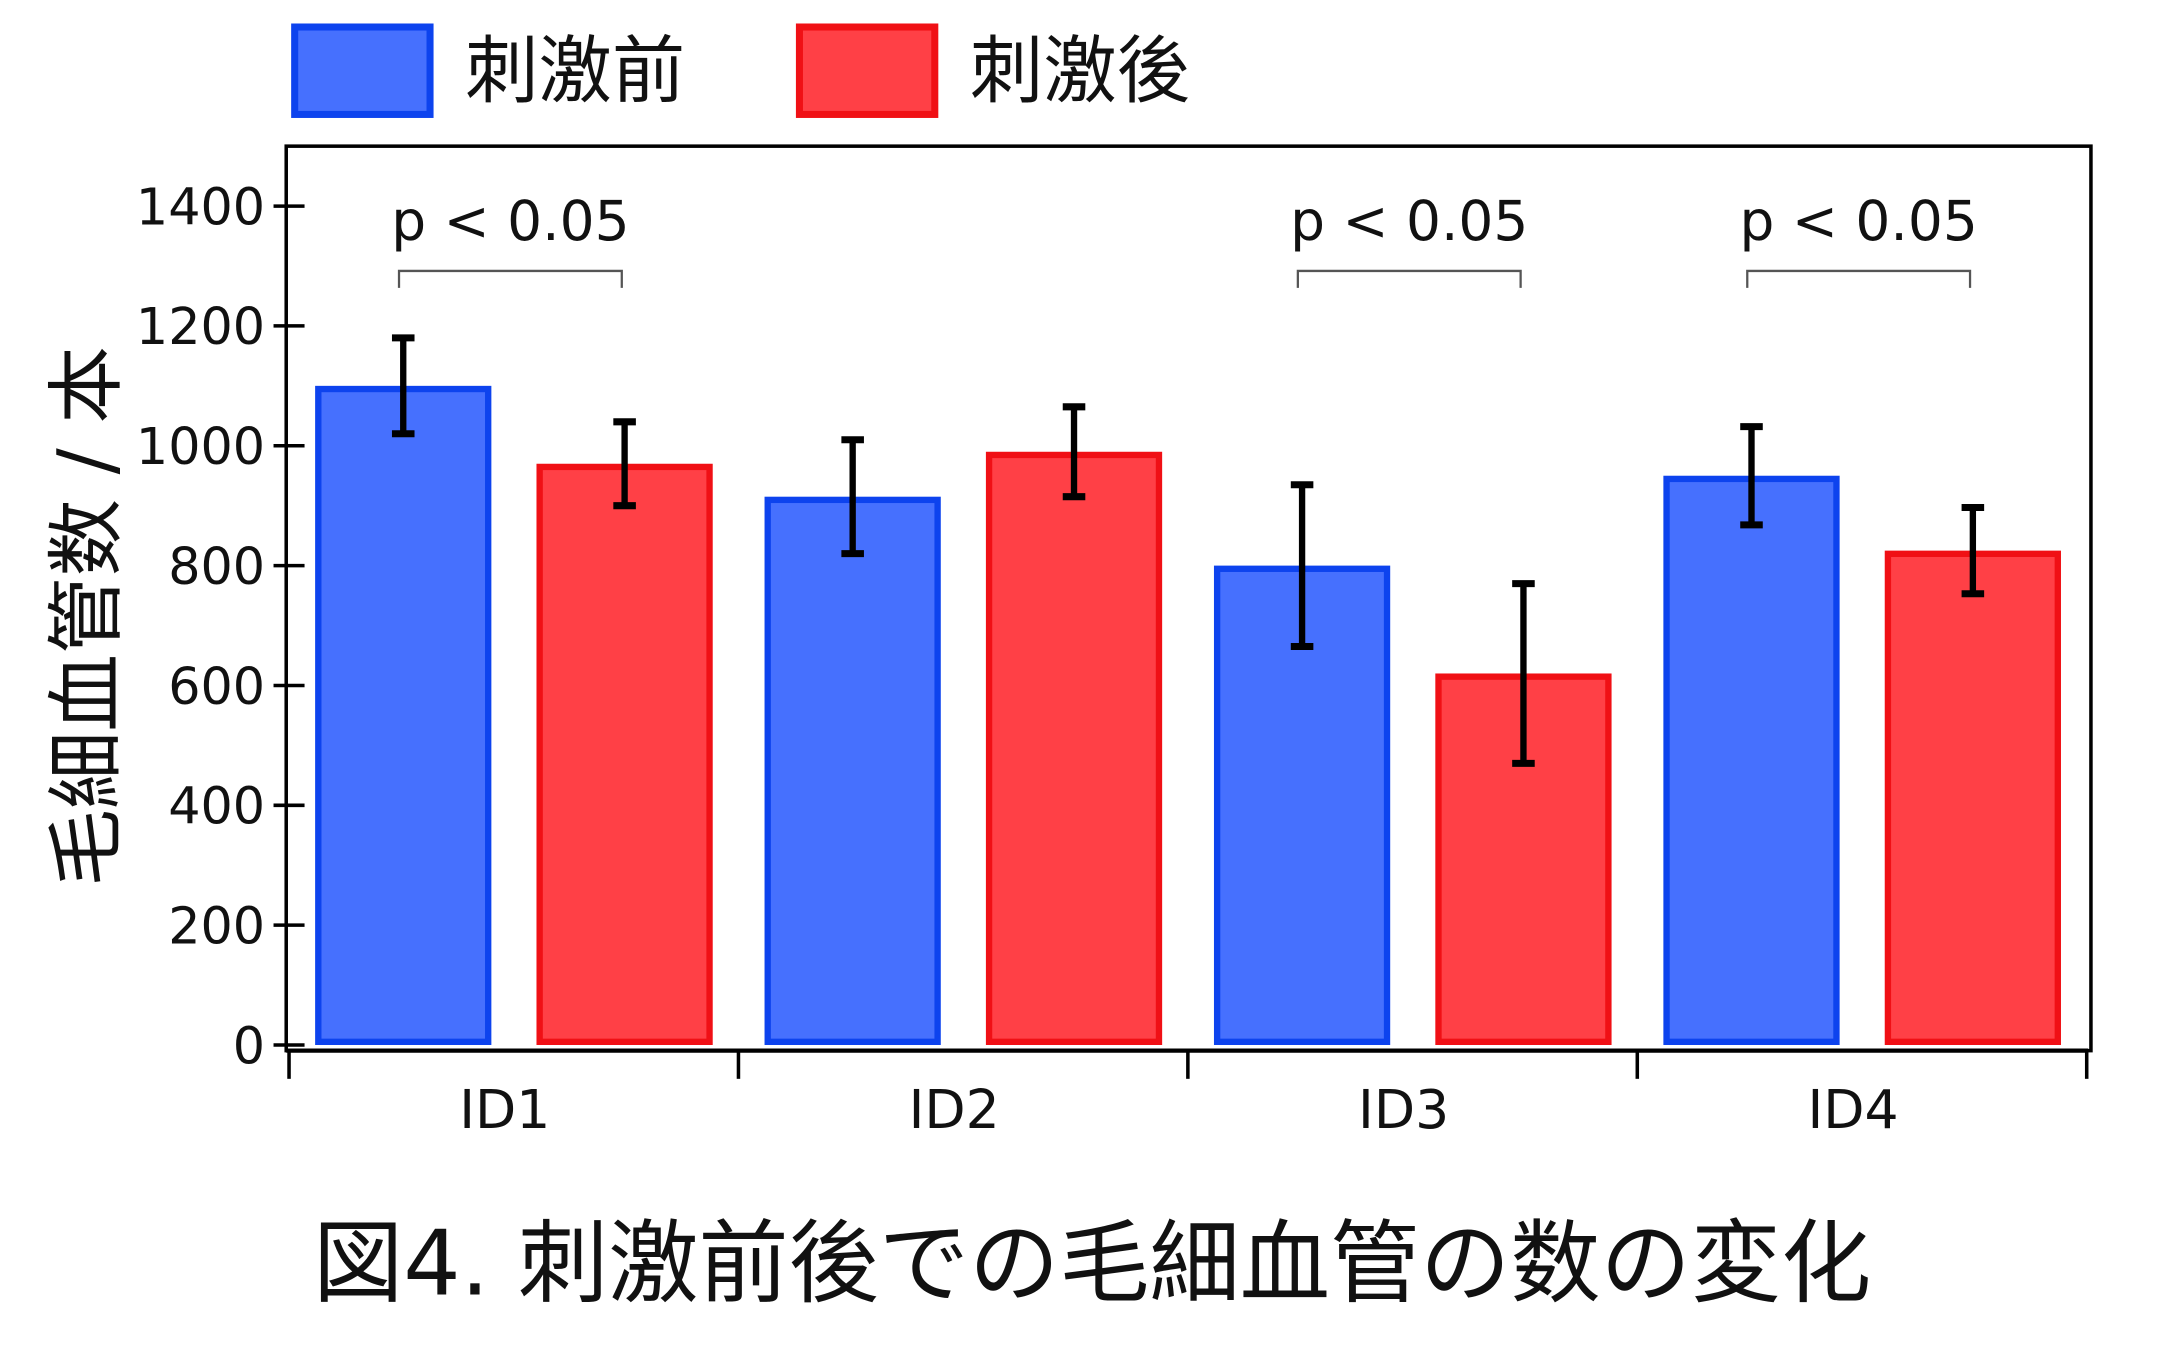  Describe the element at coordinates (954, 1109) in the screenshot. I see `x-tick-label: ID2` at that location.